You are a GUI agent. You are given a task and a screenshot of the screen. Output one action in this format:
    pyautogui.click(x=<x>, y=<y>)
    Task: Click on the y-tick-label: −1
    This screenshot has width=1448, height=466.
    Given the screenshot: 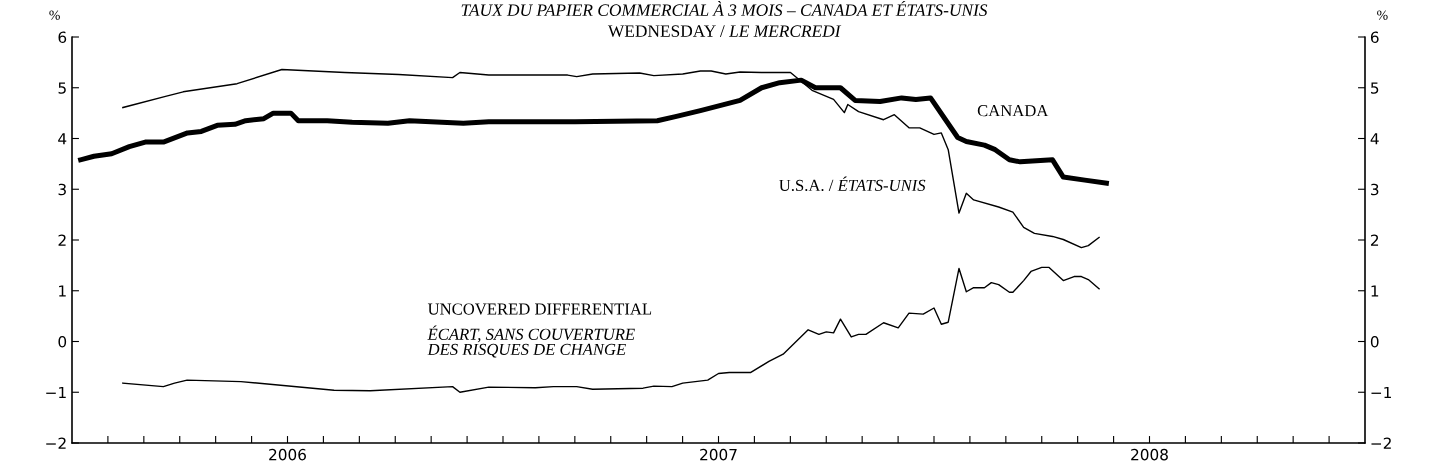 What is the action you would take?
    pyautogui.click(x=56, y=392)
    